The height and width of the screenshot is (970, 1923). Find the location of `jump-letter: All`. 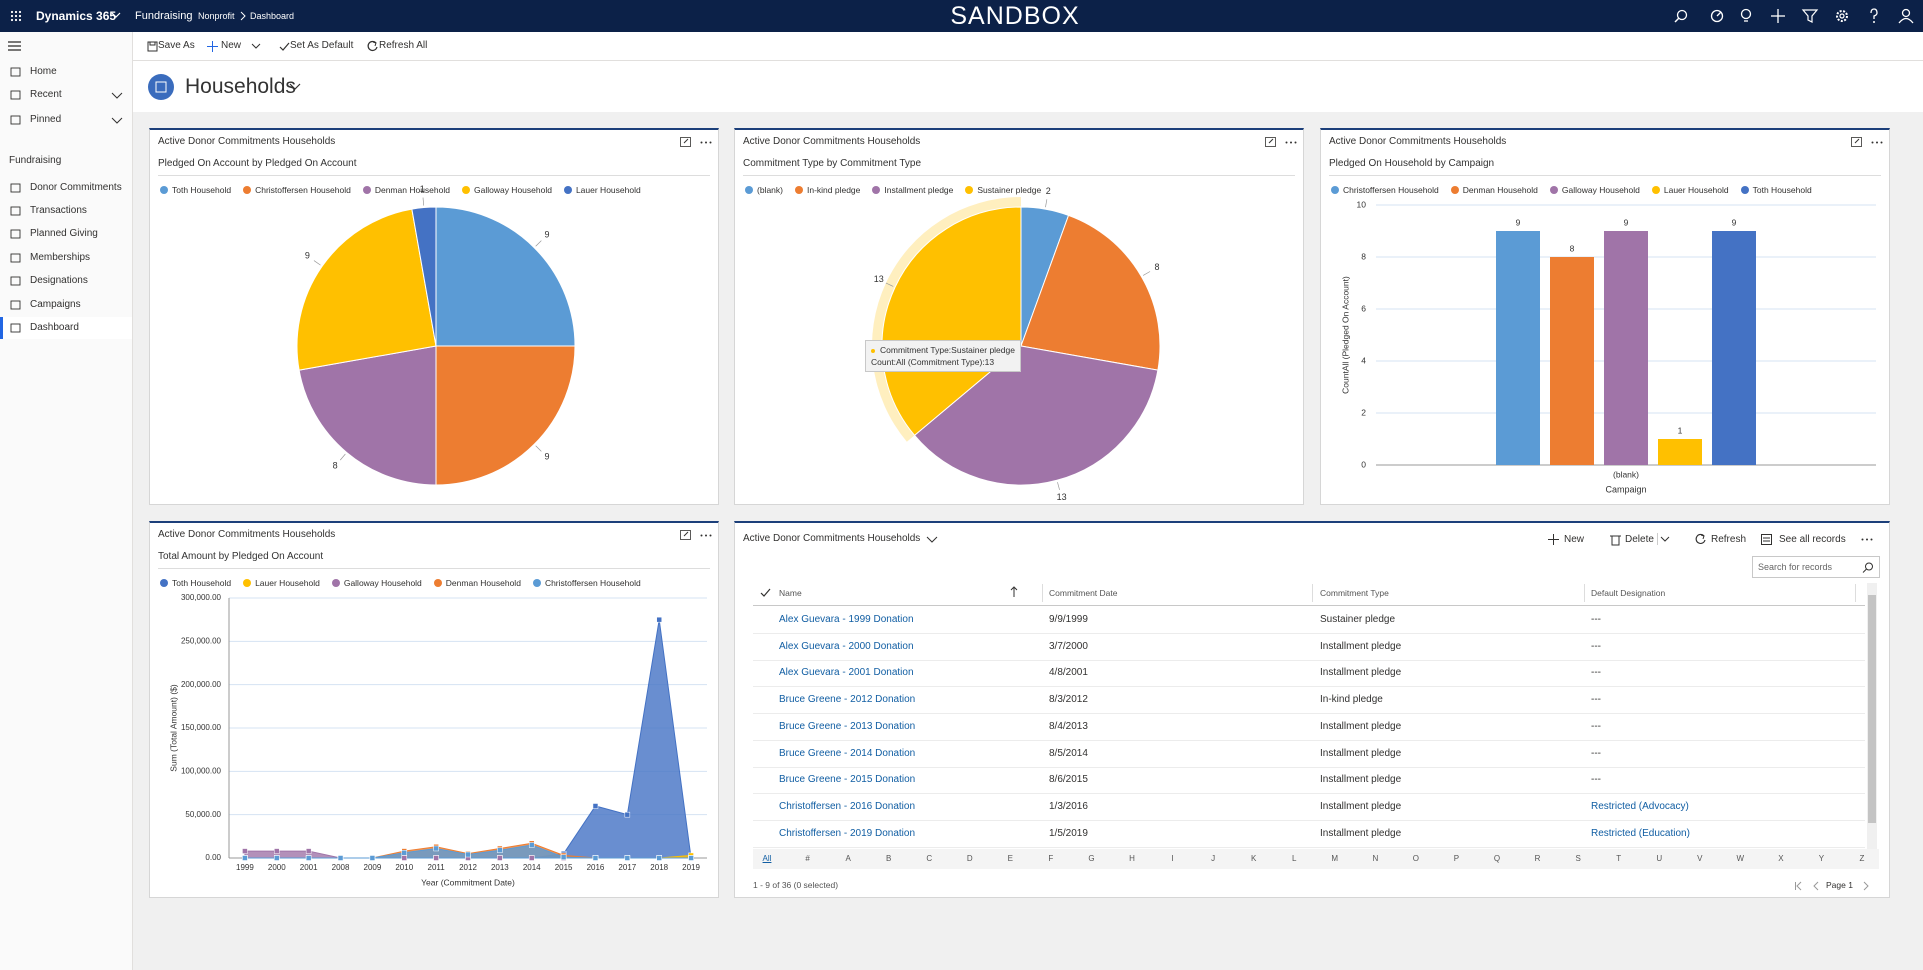

jump-letter: All is located at coordinates (767, 858).